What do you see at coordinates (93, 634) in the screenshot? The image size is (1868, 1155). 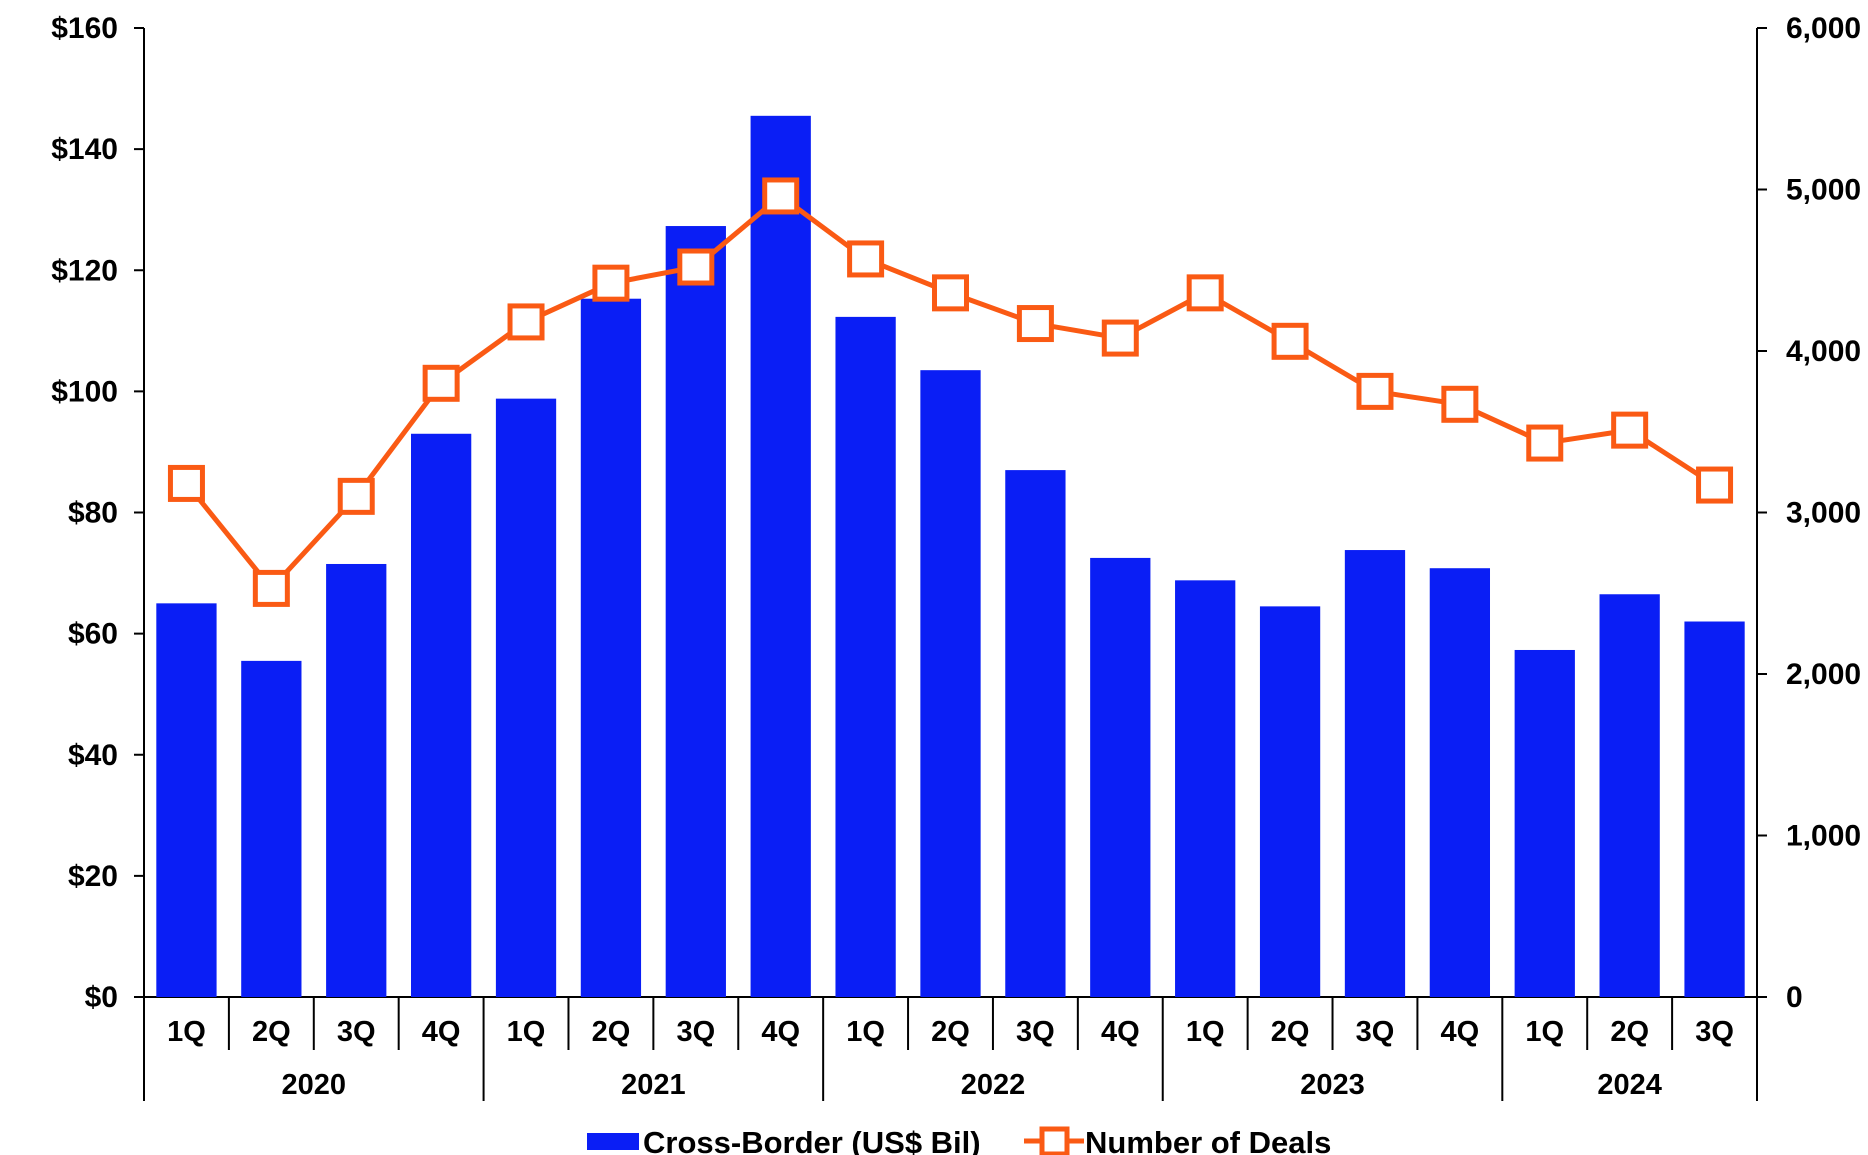 I see `left-tick-label: $60` at bounding box center [93, 634].